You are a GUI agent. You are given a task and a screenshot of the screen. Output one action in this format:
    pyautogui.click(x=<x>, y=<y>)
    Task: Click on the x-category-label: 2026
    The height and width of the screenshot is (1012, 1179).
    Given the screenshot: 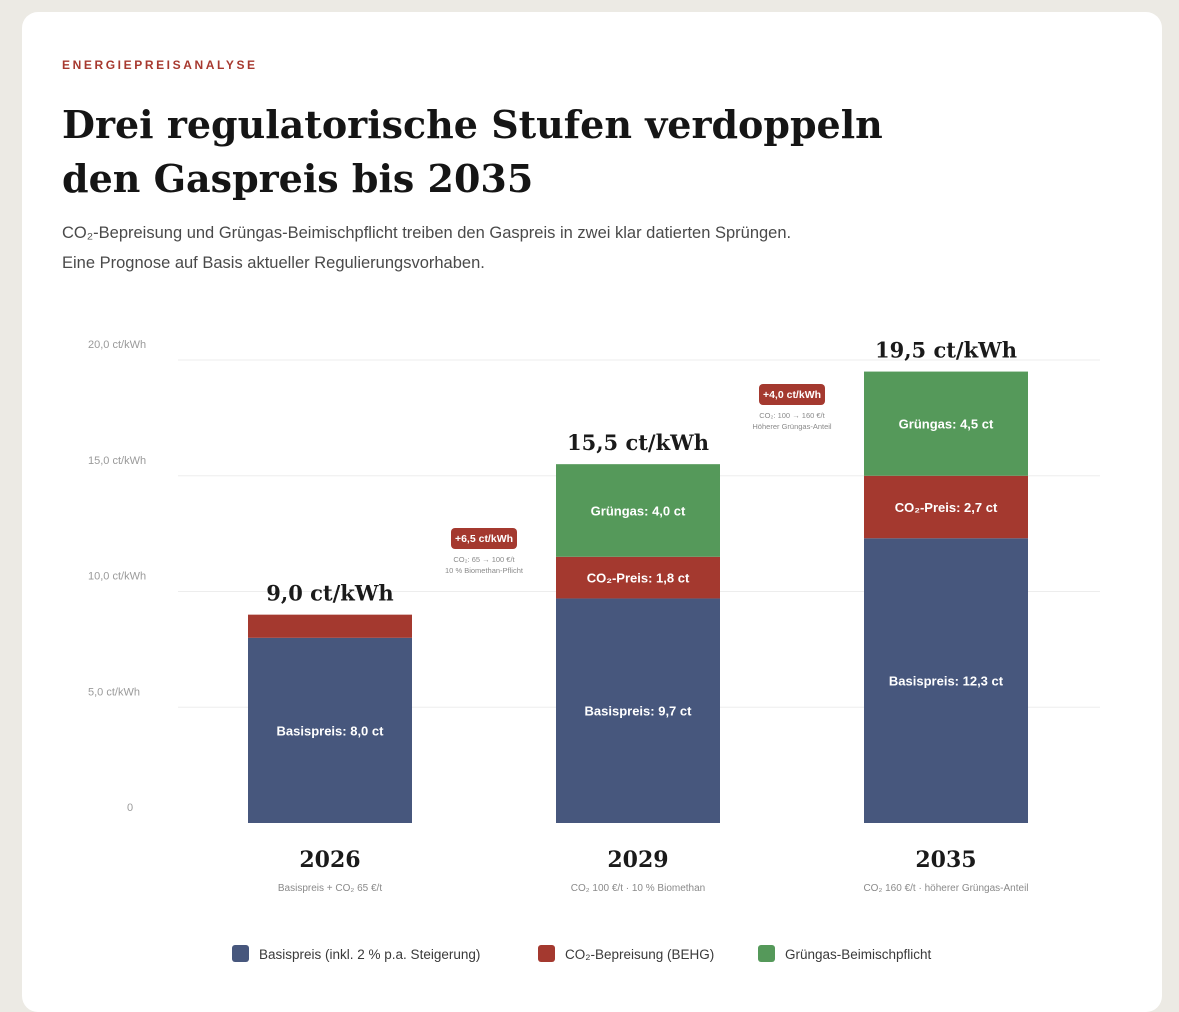 What is the action you would take?
    pyautogui.click(x=329, y=860)
    